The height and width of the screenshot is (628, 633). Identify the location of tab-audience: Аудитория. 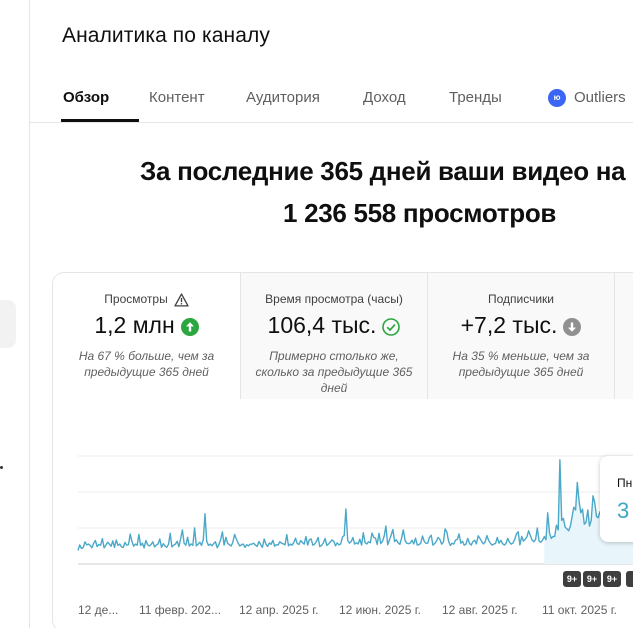
(283, 97).